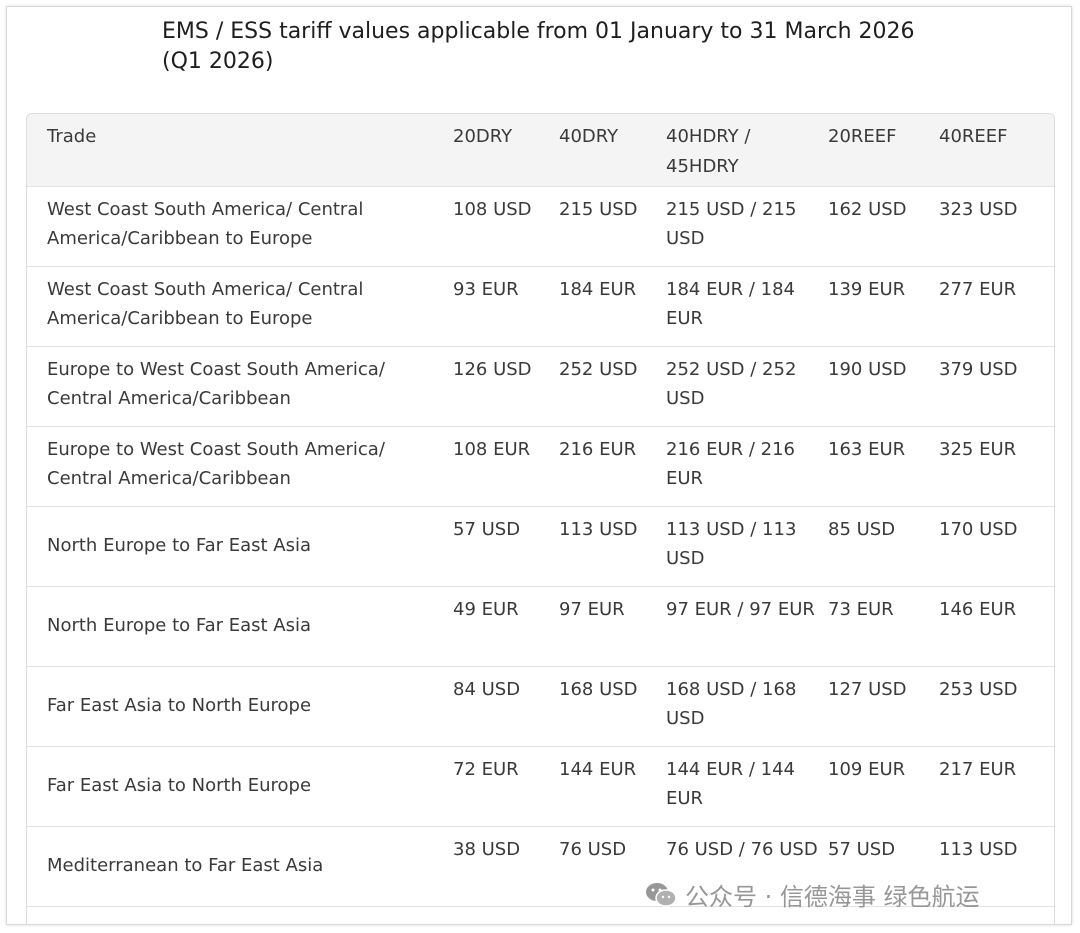 This screenshot has height=933, width=1080. I want to click on cell-40dry: 184 EUR, so click(612, 306).